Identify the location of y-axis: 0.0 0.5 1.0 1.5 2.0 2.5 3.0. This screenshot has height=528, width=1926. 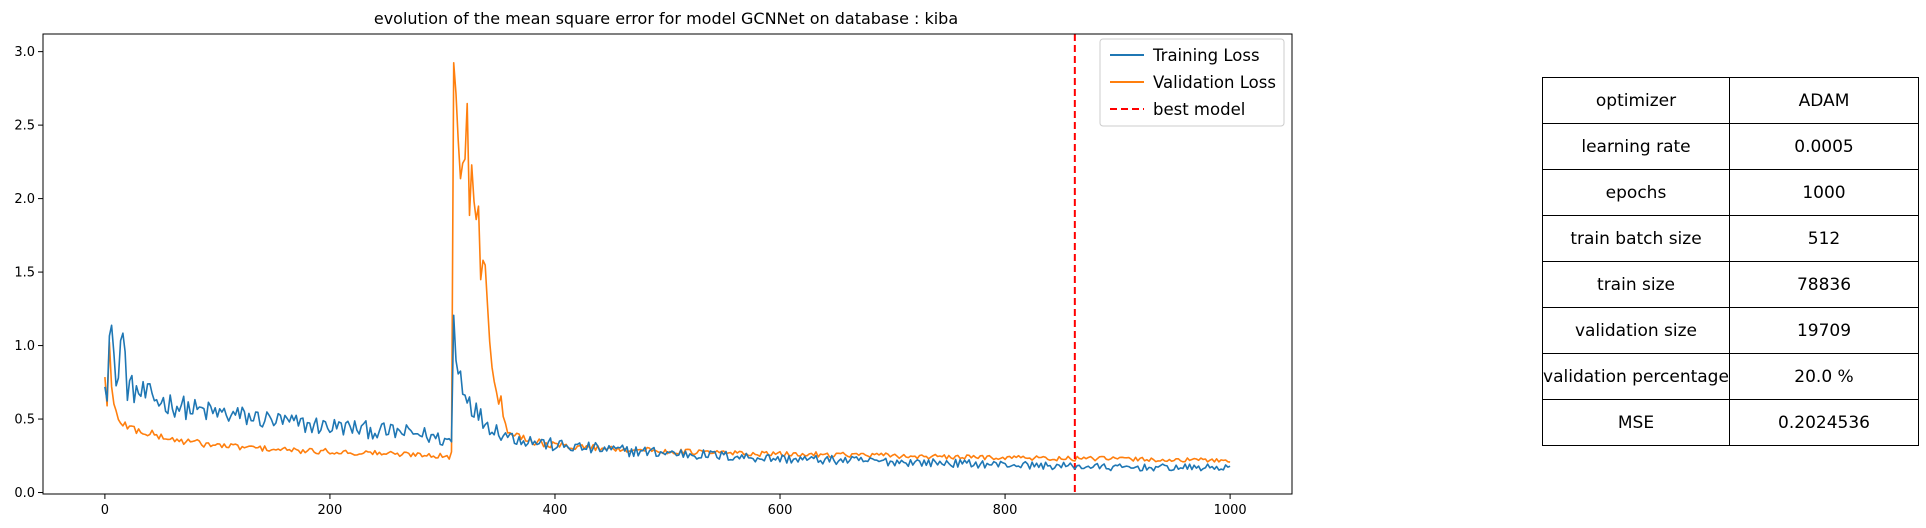
(28, 273).